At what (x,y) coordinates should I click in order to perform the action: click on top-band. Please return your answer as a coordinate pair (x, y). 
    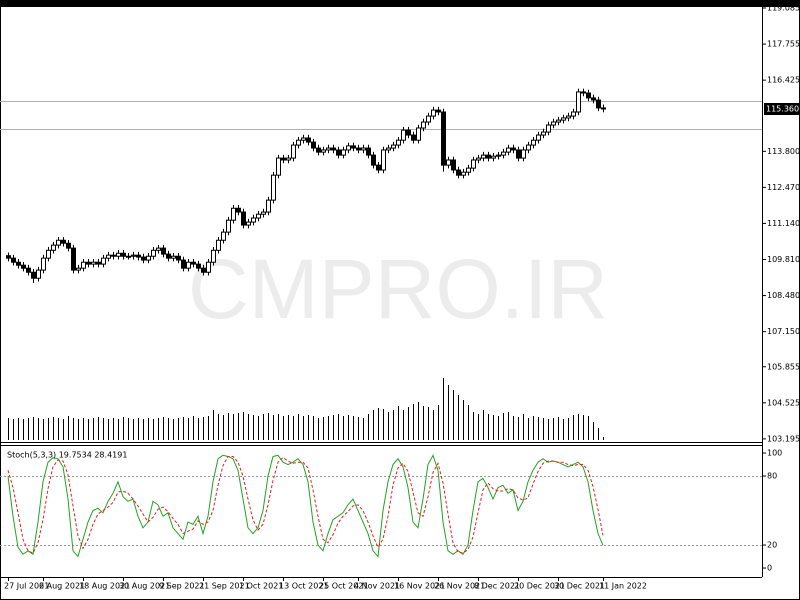
    Looking at the image, I should click on (400, 3).